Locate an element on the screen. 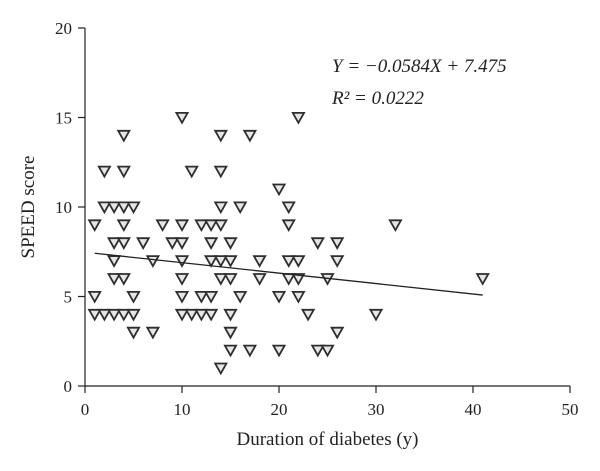 This screenshot has width=600, height=471. y-tick-label: 20 is located at coordinates (63, 28).